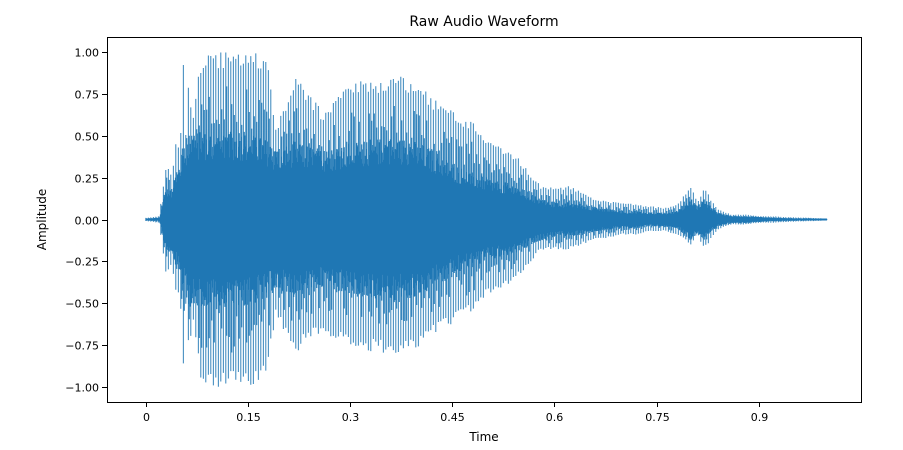 This screenshot has width=903, height=450. I want to click on x-axis-ticks: 0 0.15 0.3 0.45 0.6 0.75 0.9, so click(455, 413).